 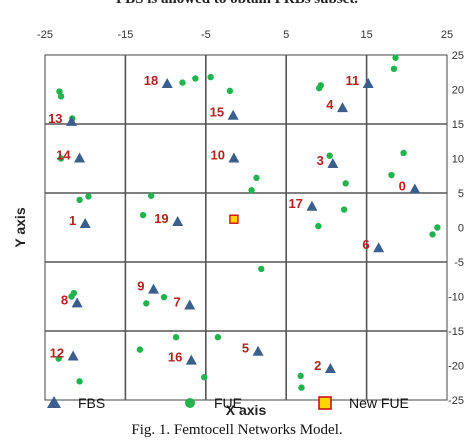 I want to click on fbs-id-label: 0, so click(x=402, y=186).